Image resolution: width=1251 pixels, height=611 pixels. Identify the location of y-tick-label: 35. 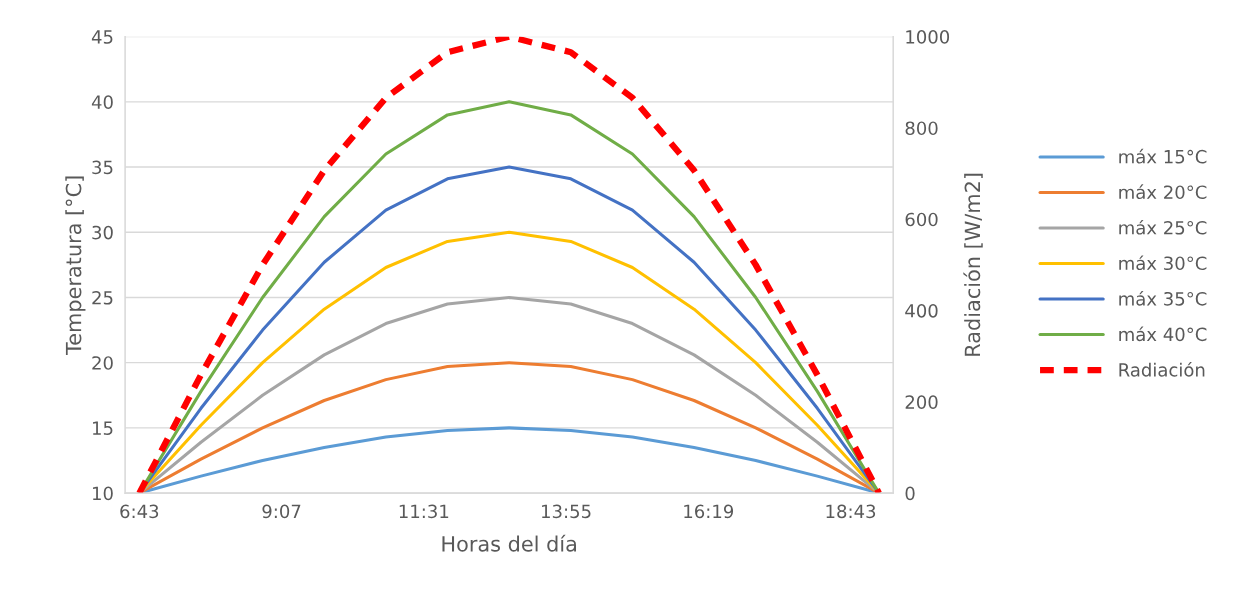
(102, 167).